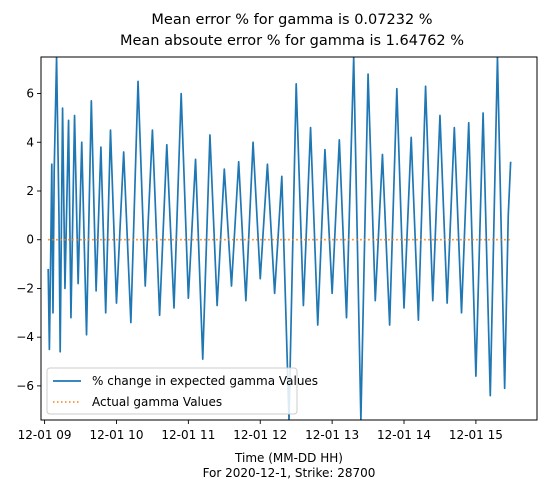 The image size is (546, 492). What do you see at coordinates (30, 142) in the screenshot?
I see `y-tick-label: 4` at bounding box center [30, 142].